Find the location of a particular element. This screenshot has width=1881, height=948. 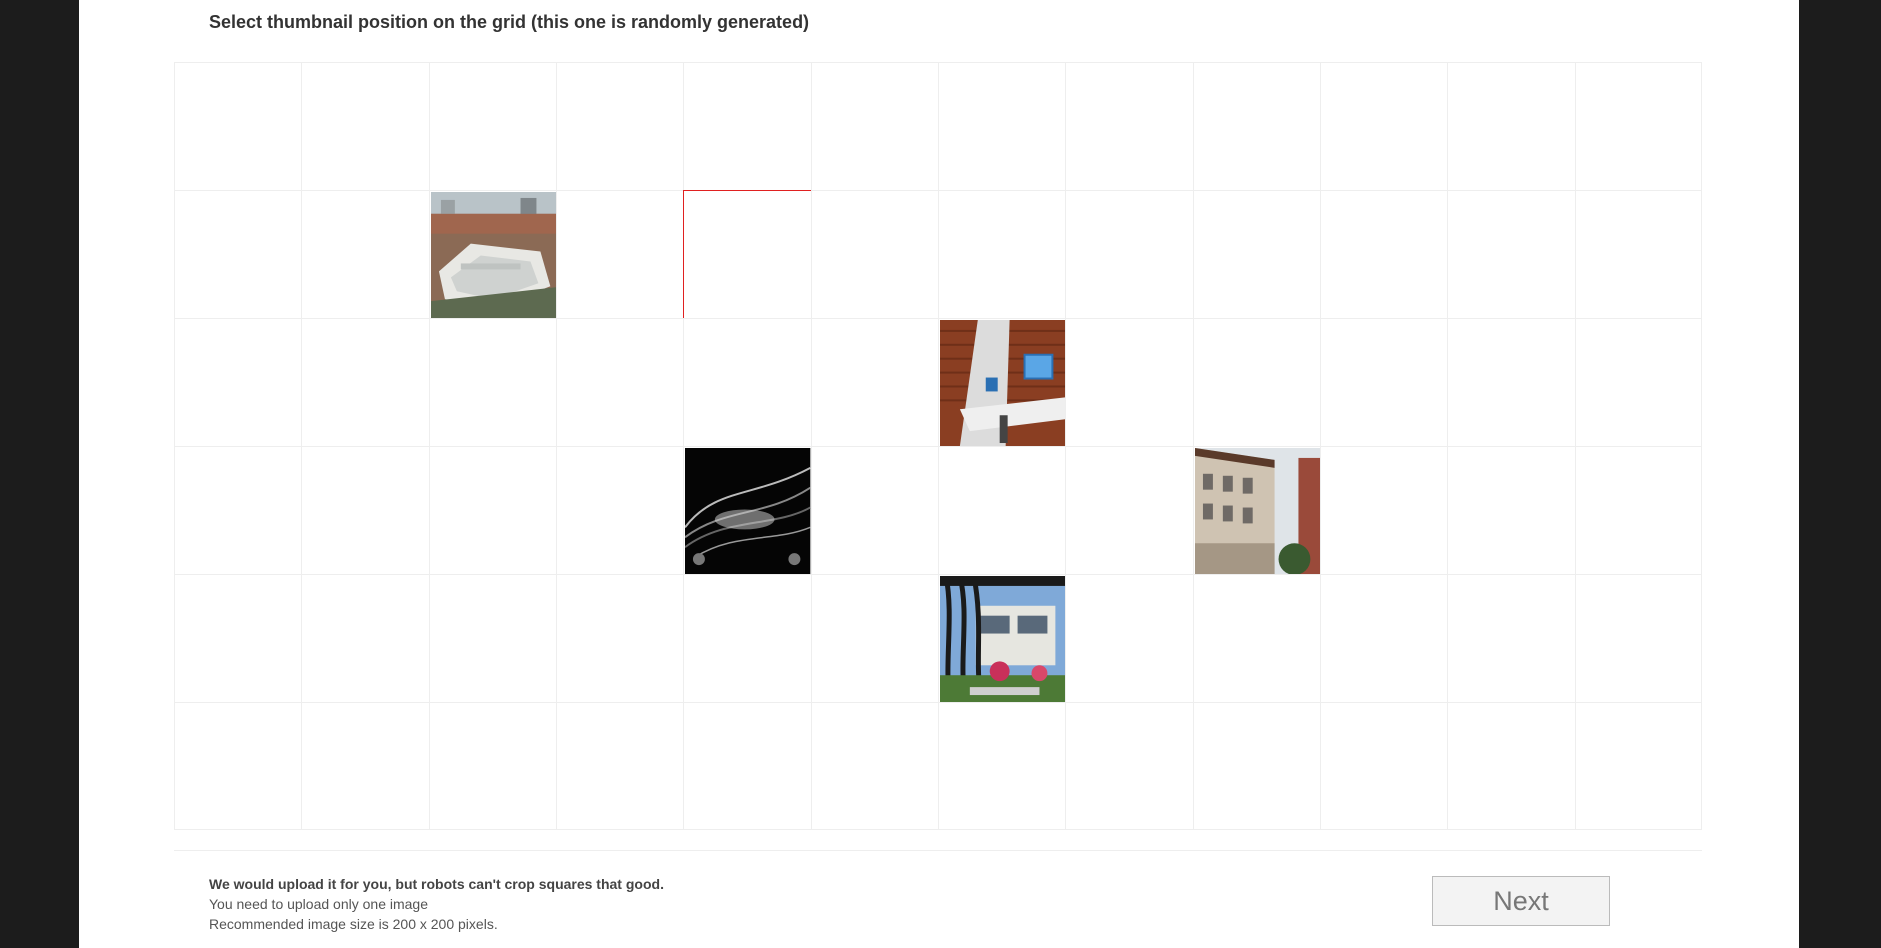

modern-house-thumbnail is located at coordinates (1002, 639).